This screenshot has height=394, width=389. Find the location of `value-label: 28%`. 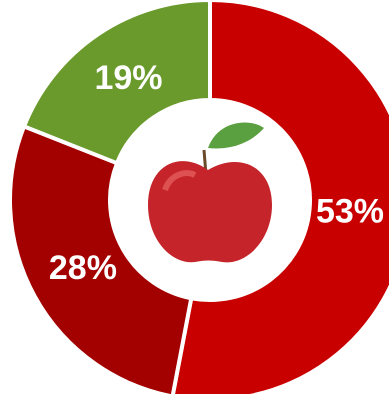

value-label: 28% is located at coordinates (83, 268).